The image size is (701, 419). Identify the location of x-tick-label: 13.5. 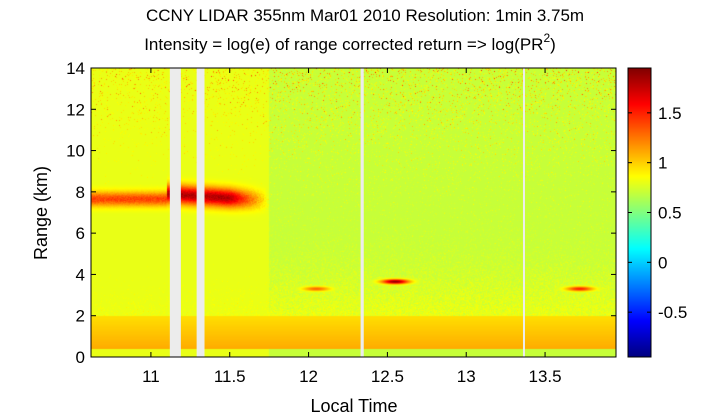
(545, 376).